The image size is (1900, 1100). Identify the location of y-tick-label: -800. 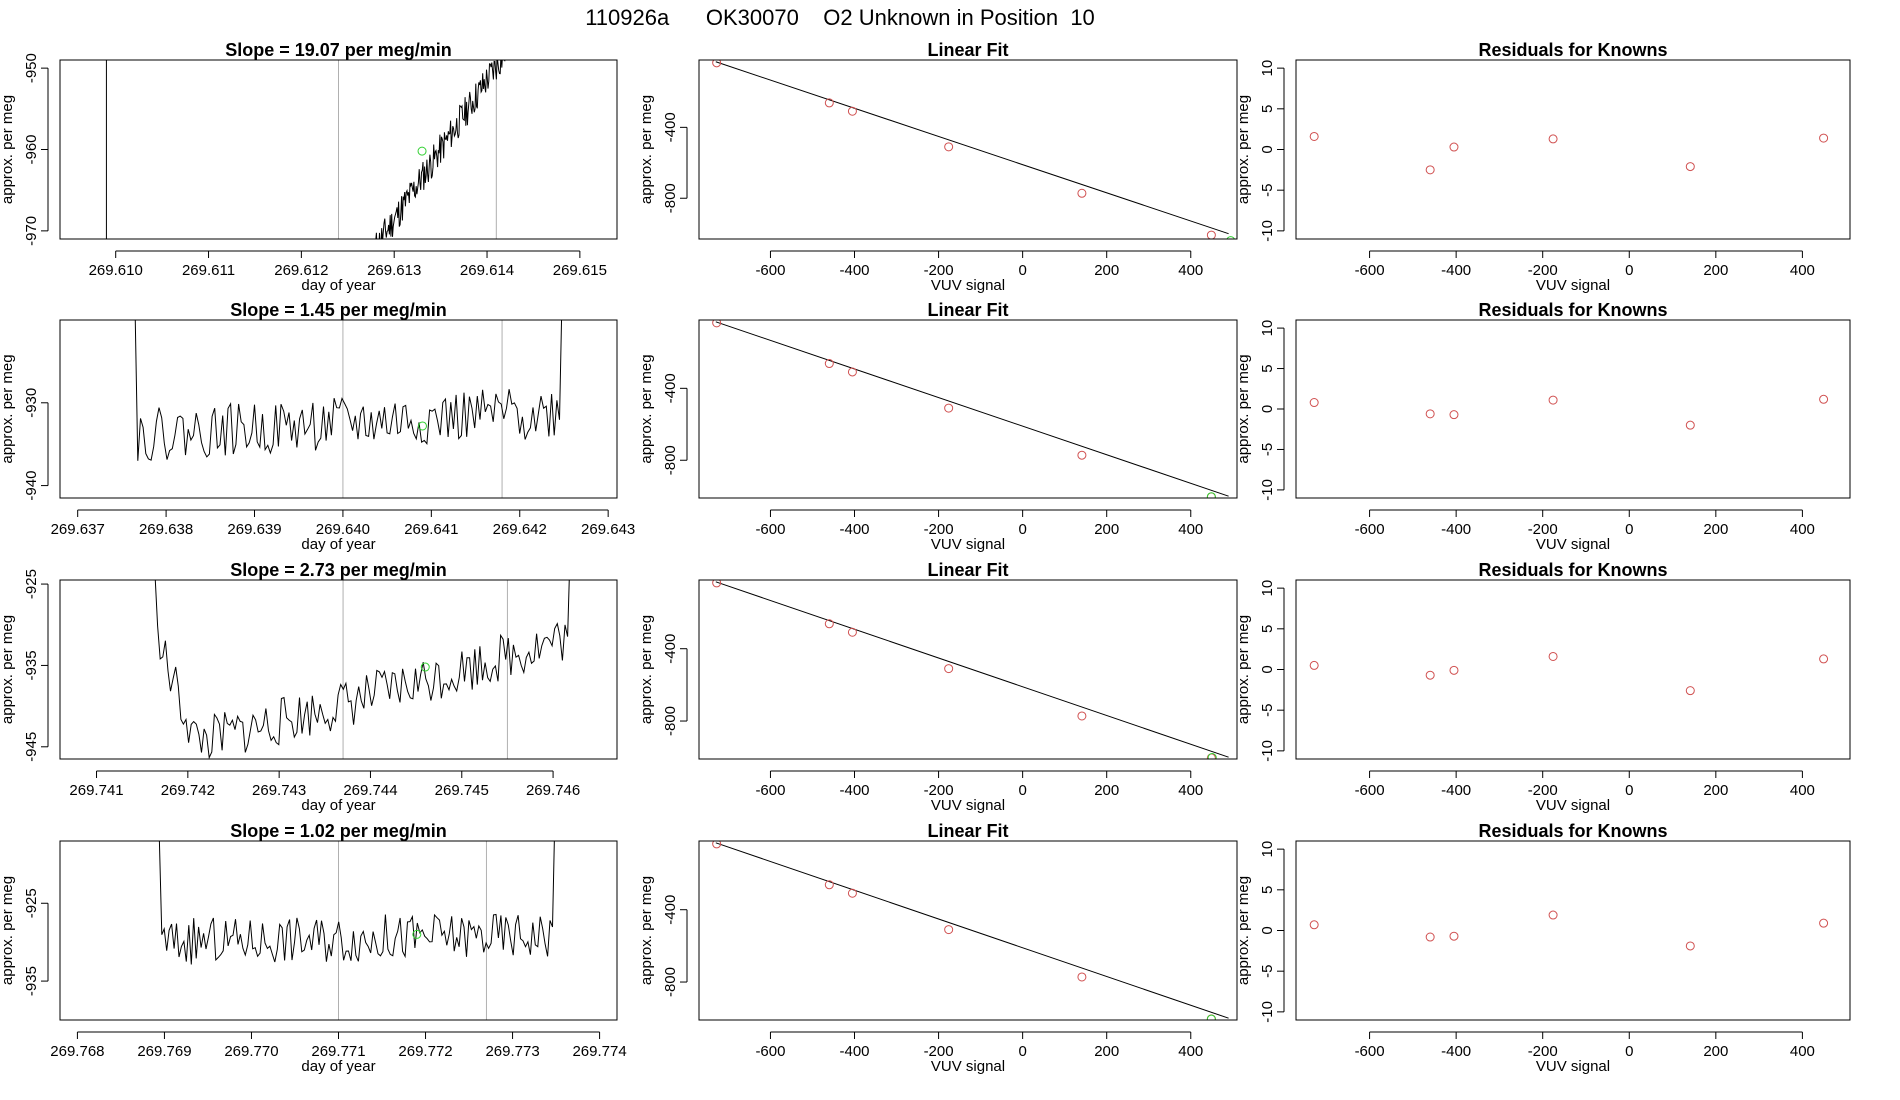
(670, 721).